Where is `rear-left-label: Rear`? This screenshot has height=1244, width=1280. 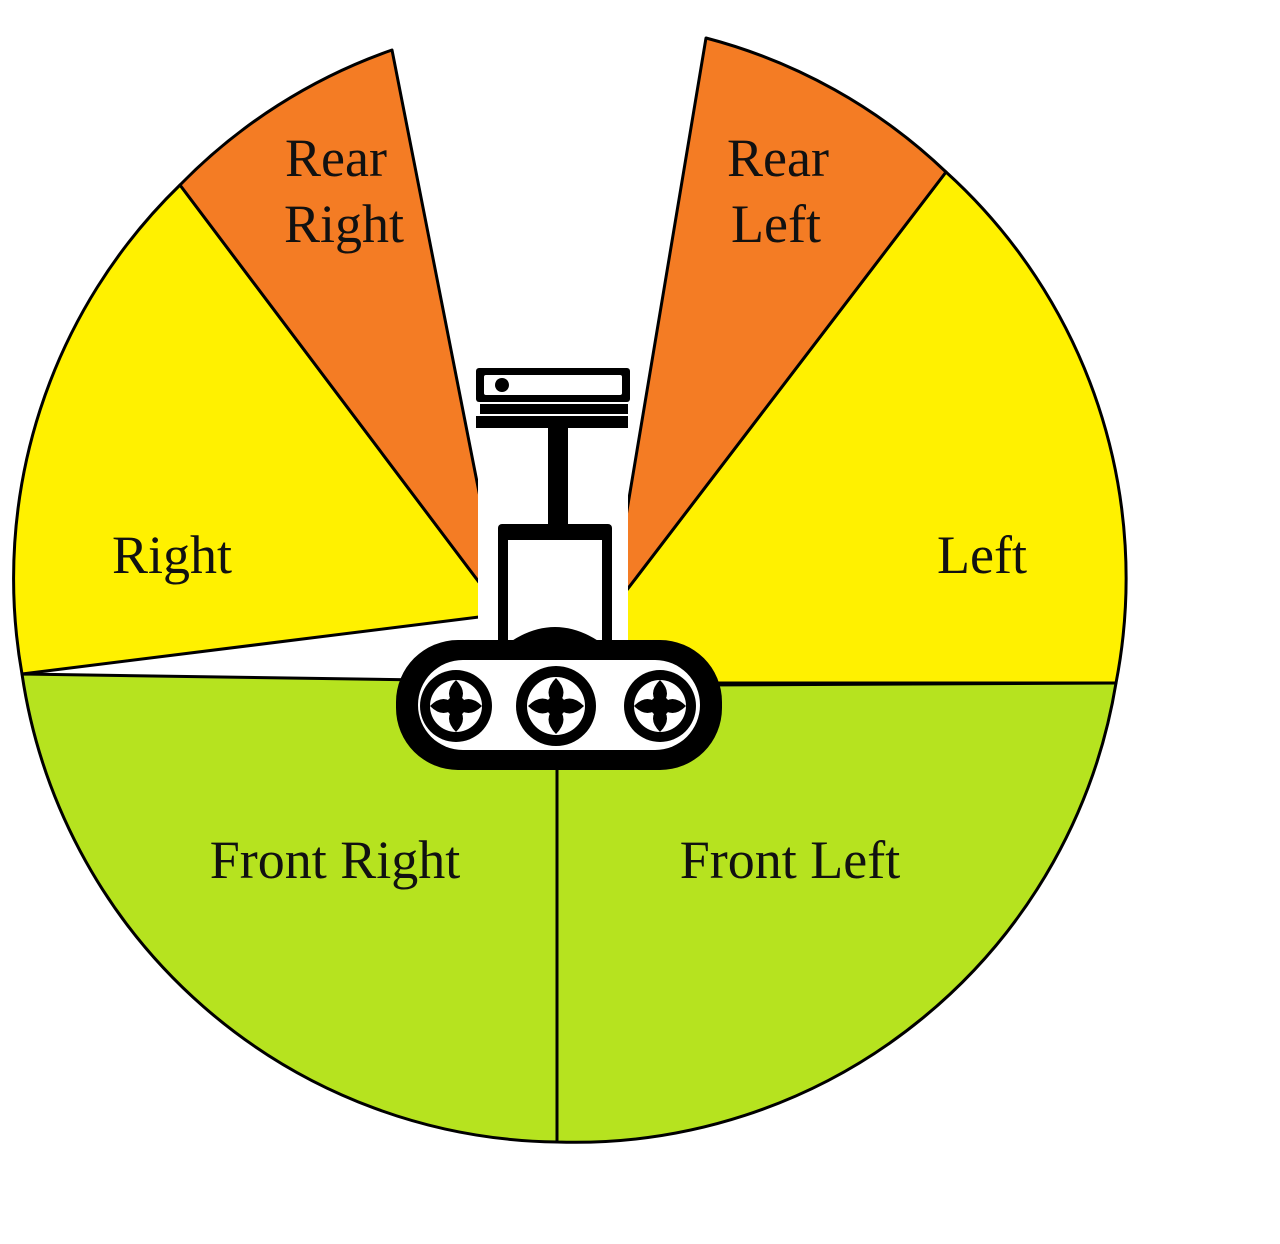 rear-left-label: Rear is located at coordinates (778, 158).